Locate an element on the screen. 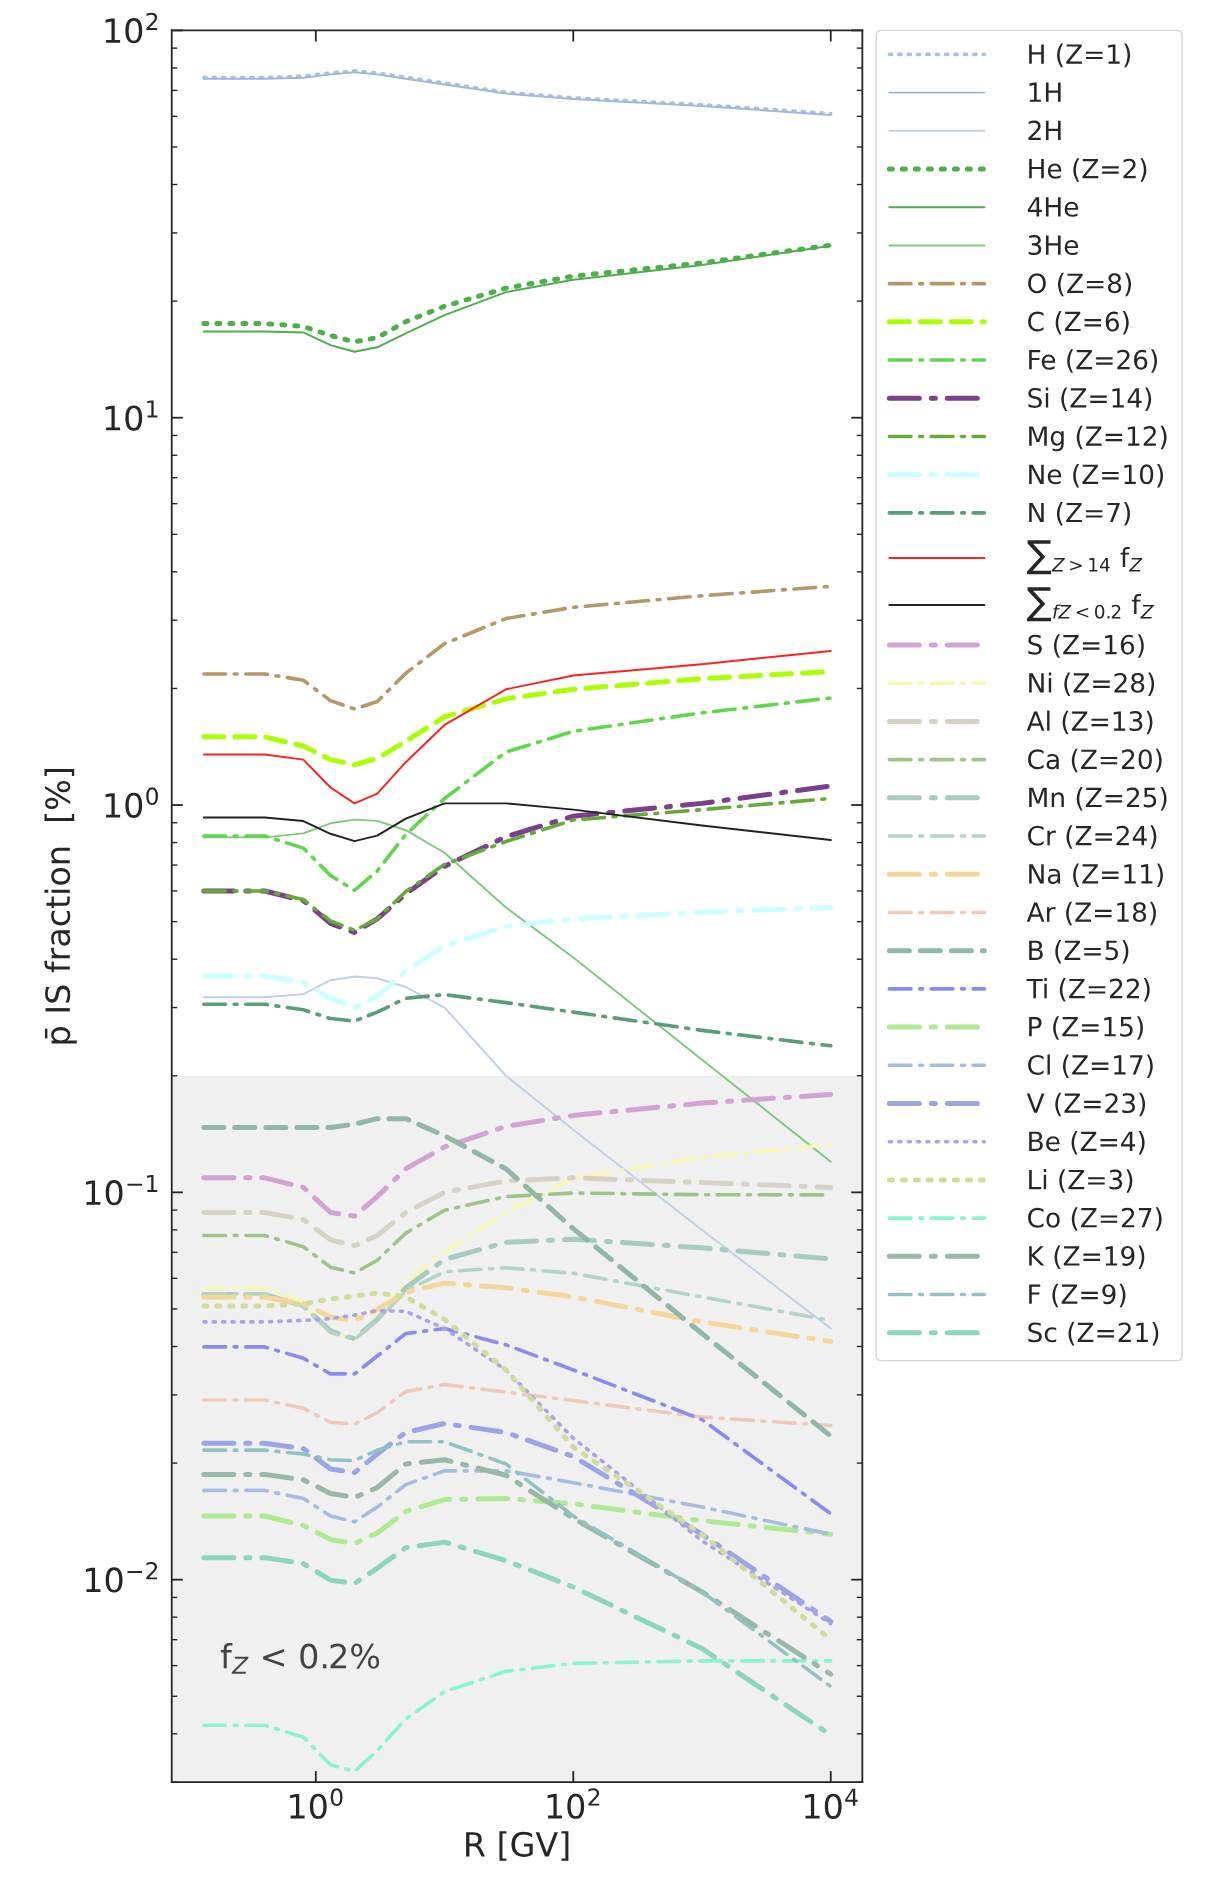  legend-label: Ne (Z=10) is located at coordinates (1096, 475).